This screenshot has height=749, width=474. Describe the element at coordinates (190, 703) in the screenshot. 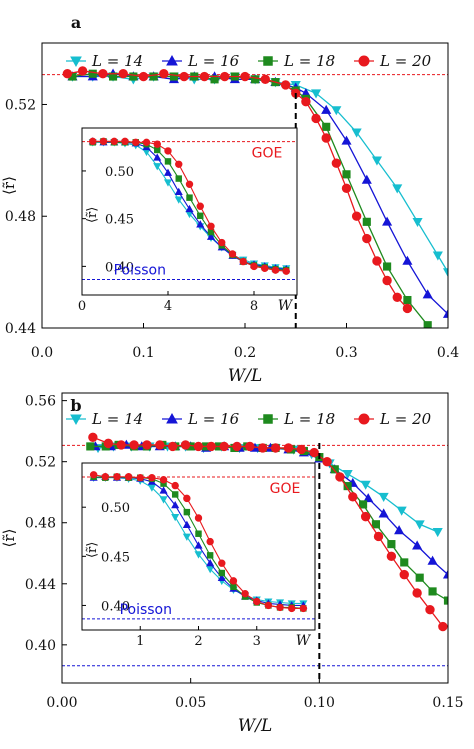

I see `x-tick-label: 0.05` at that location.